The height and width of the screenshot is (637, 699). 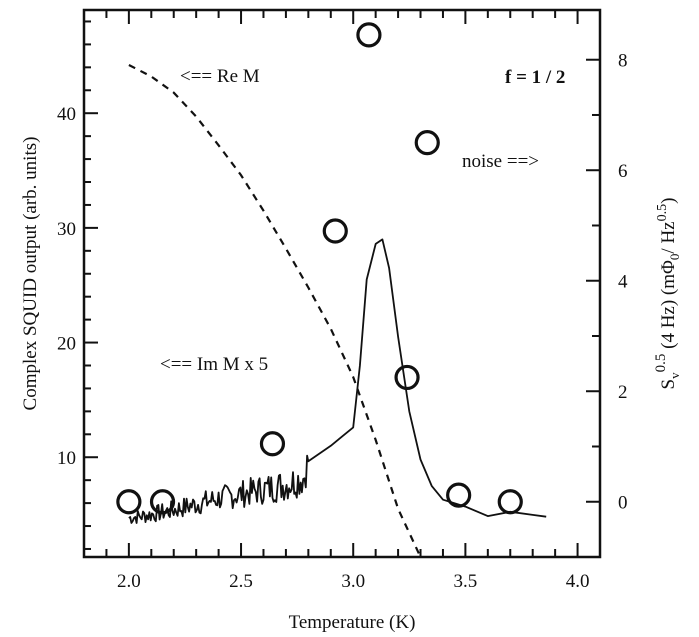 What do you see at coordinates (667, 294) in the screenshot?
I see `y-right-axis-title: Sv0.5 (4 Hz) (mΦ0/ Hz0.5)` at bounding box center [667, 294].